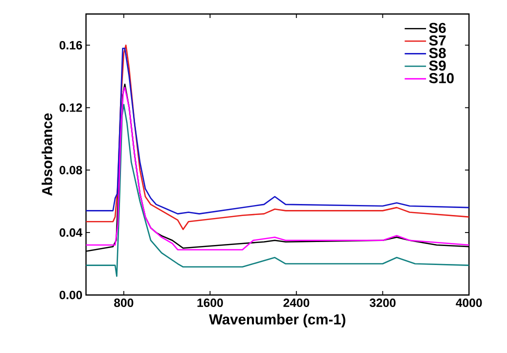 The height and width of the screenshot is (353, 507). What do you see at coordinates (437, 65) in the screenshot?
I see `legend-label: S9` at bounding box center [437, 65].